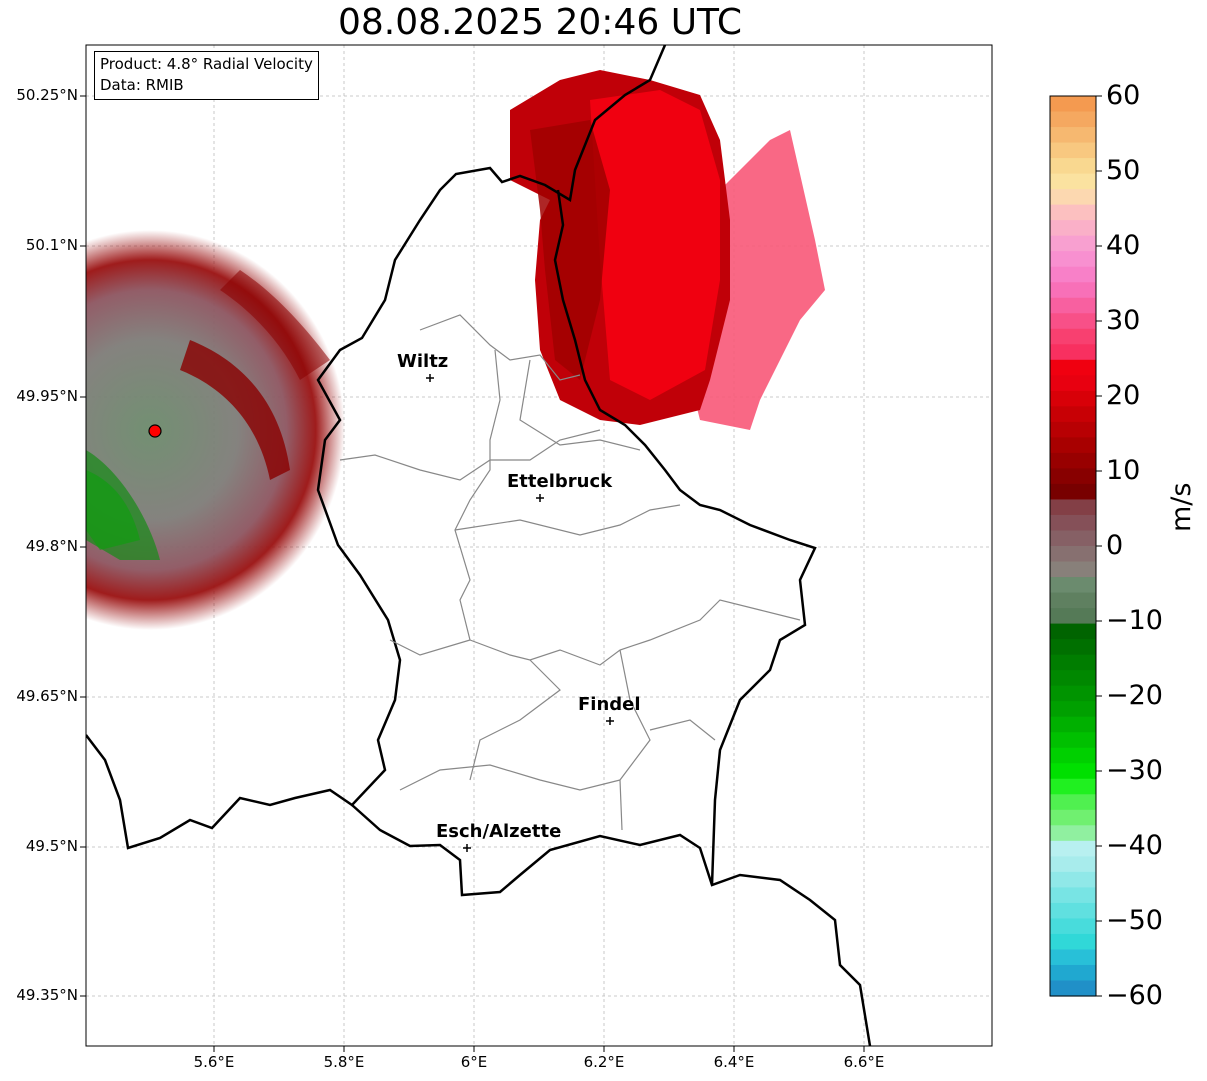 The width and height of the screenshot is (1207, 1081). What do you see at coordinates (1134, 845) in the screenshot?
I see `colorbar-tick-label: −40` at bounding box center [1134, 845].